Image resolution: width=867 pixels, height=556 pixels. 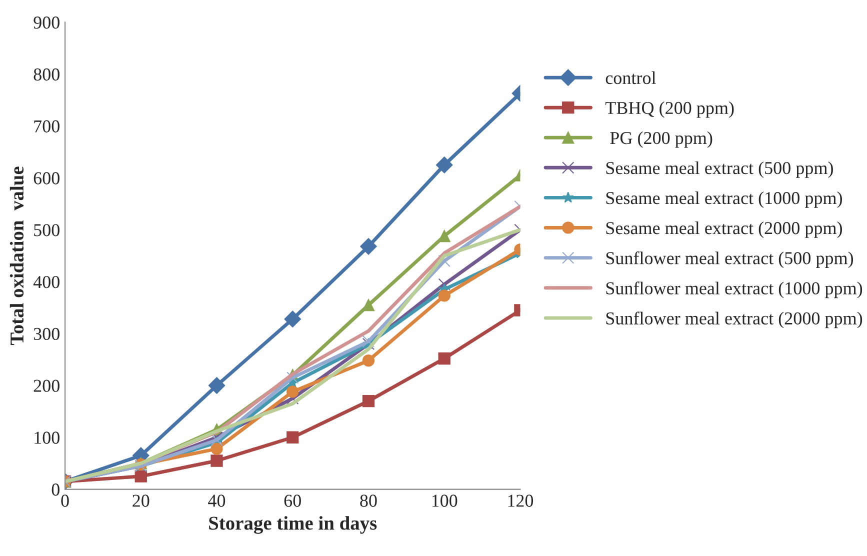 What do you see at coordinates (47, 230) in the screenshot?
I see `y-tick-label: 500` at bounding box center [47, 230].